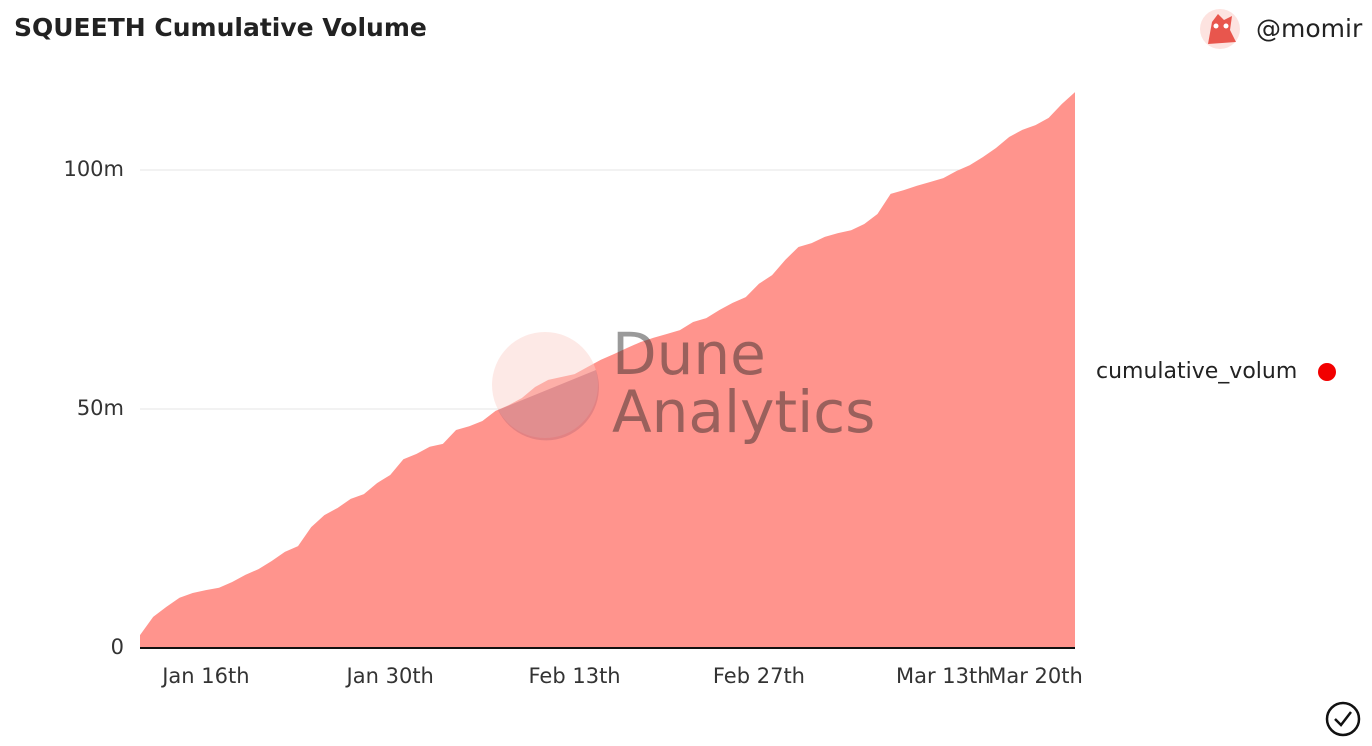 This screenshot has height=746, width=1372. What do you see at coordinates (548, 405) in the screenshot?
I see `watermark-logo-lower` at bounding box center [548, 405].